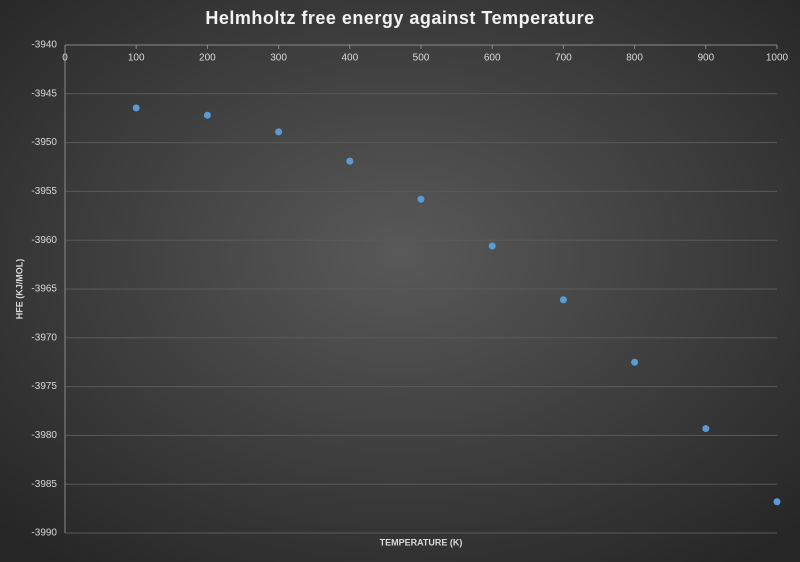 This screenshot has width=800, height=562. I want to click on y-axis-title: HFE (KJ/MOL), so click(19, 289).